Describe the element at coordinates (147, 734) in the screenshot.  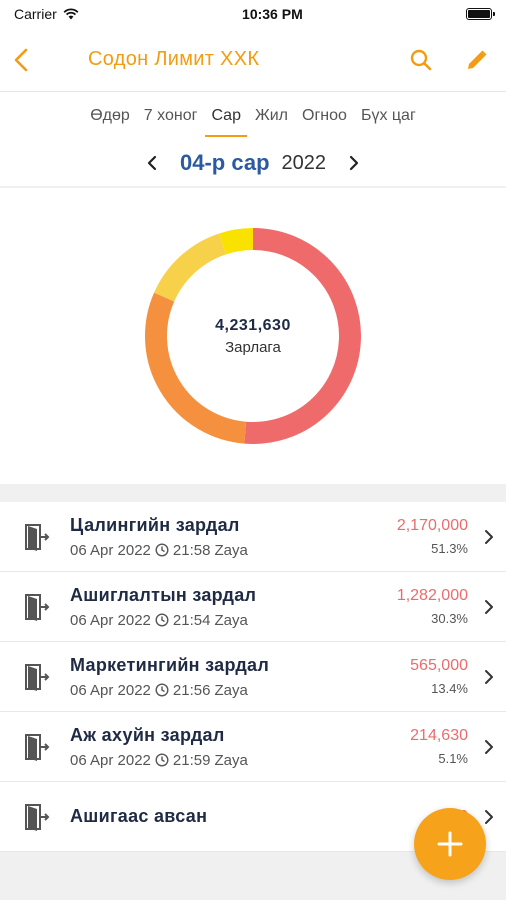
I see `item-title: Аж ахуйн зардал` at that location.